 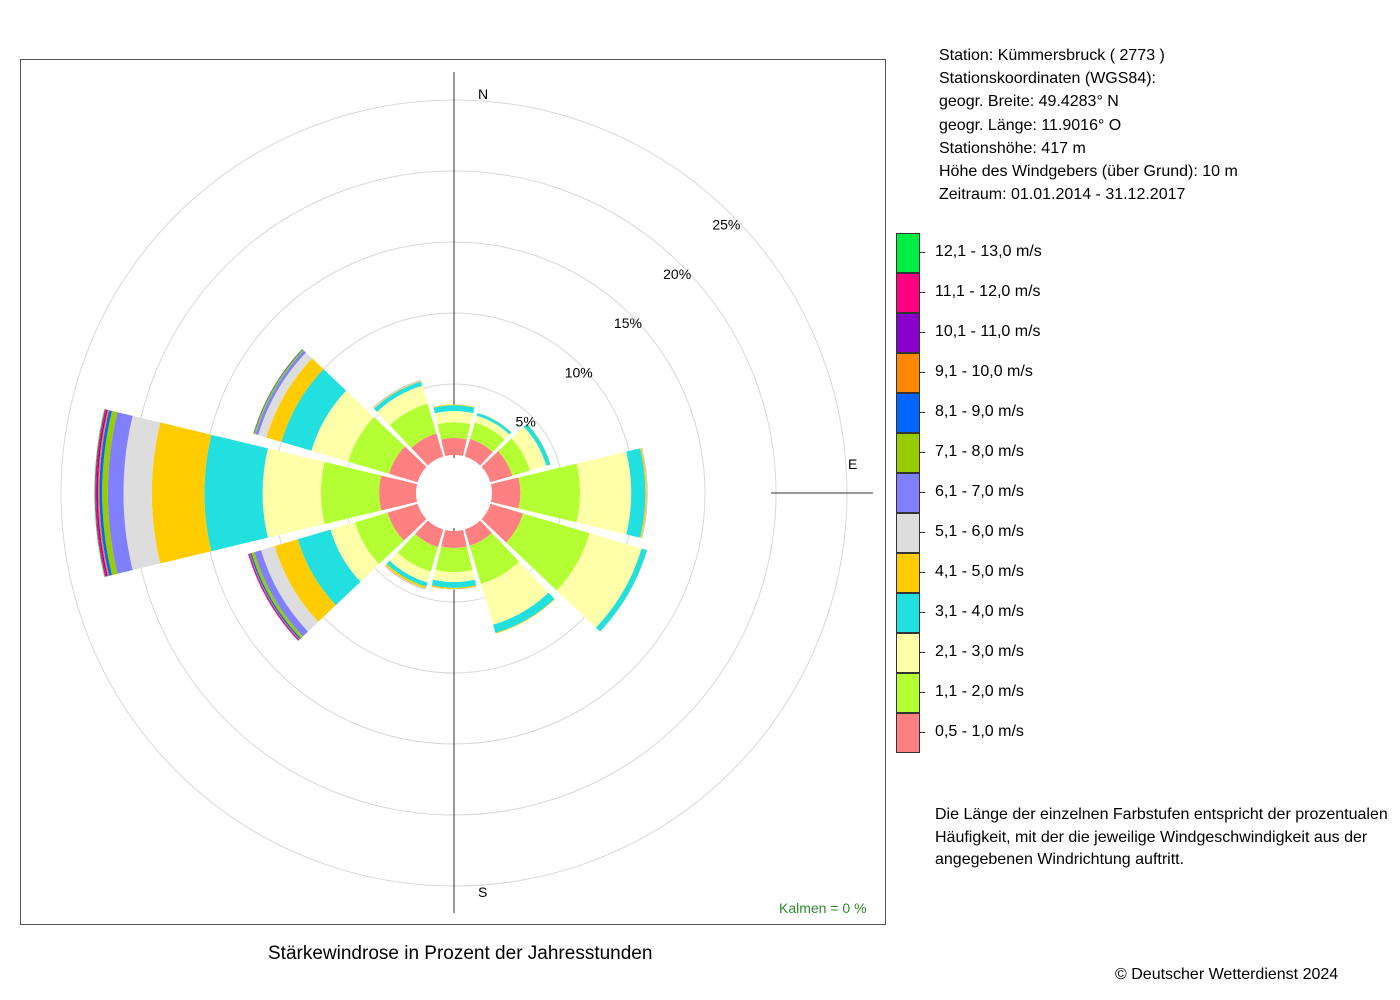 I want to click on ring-label-20: 20%, so click(x=677, y=274).